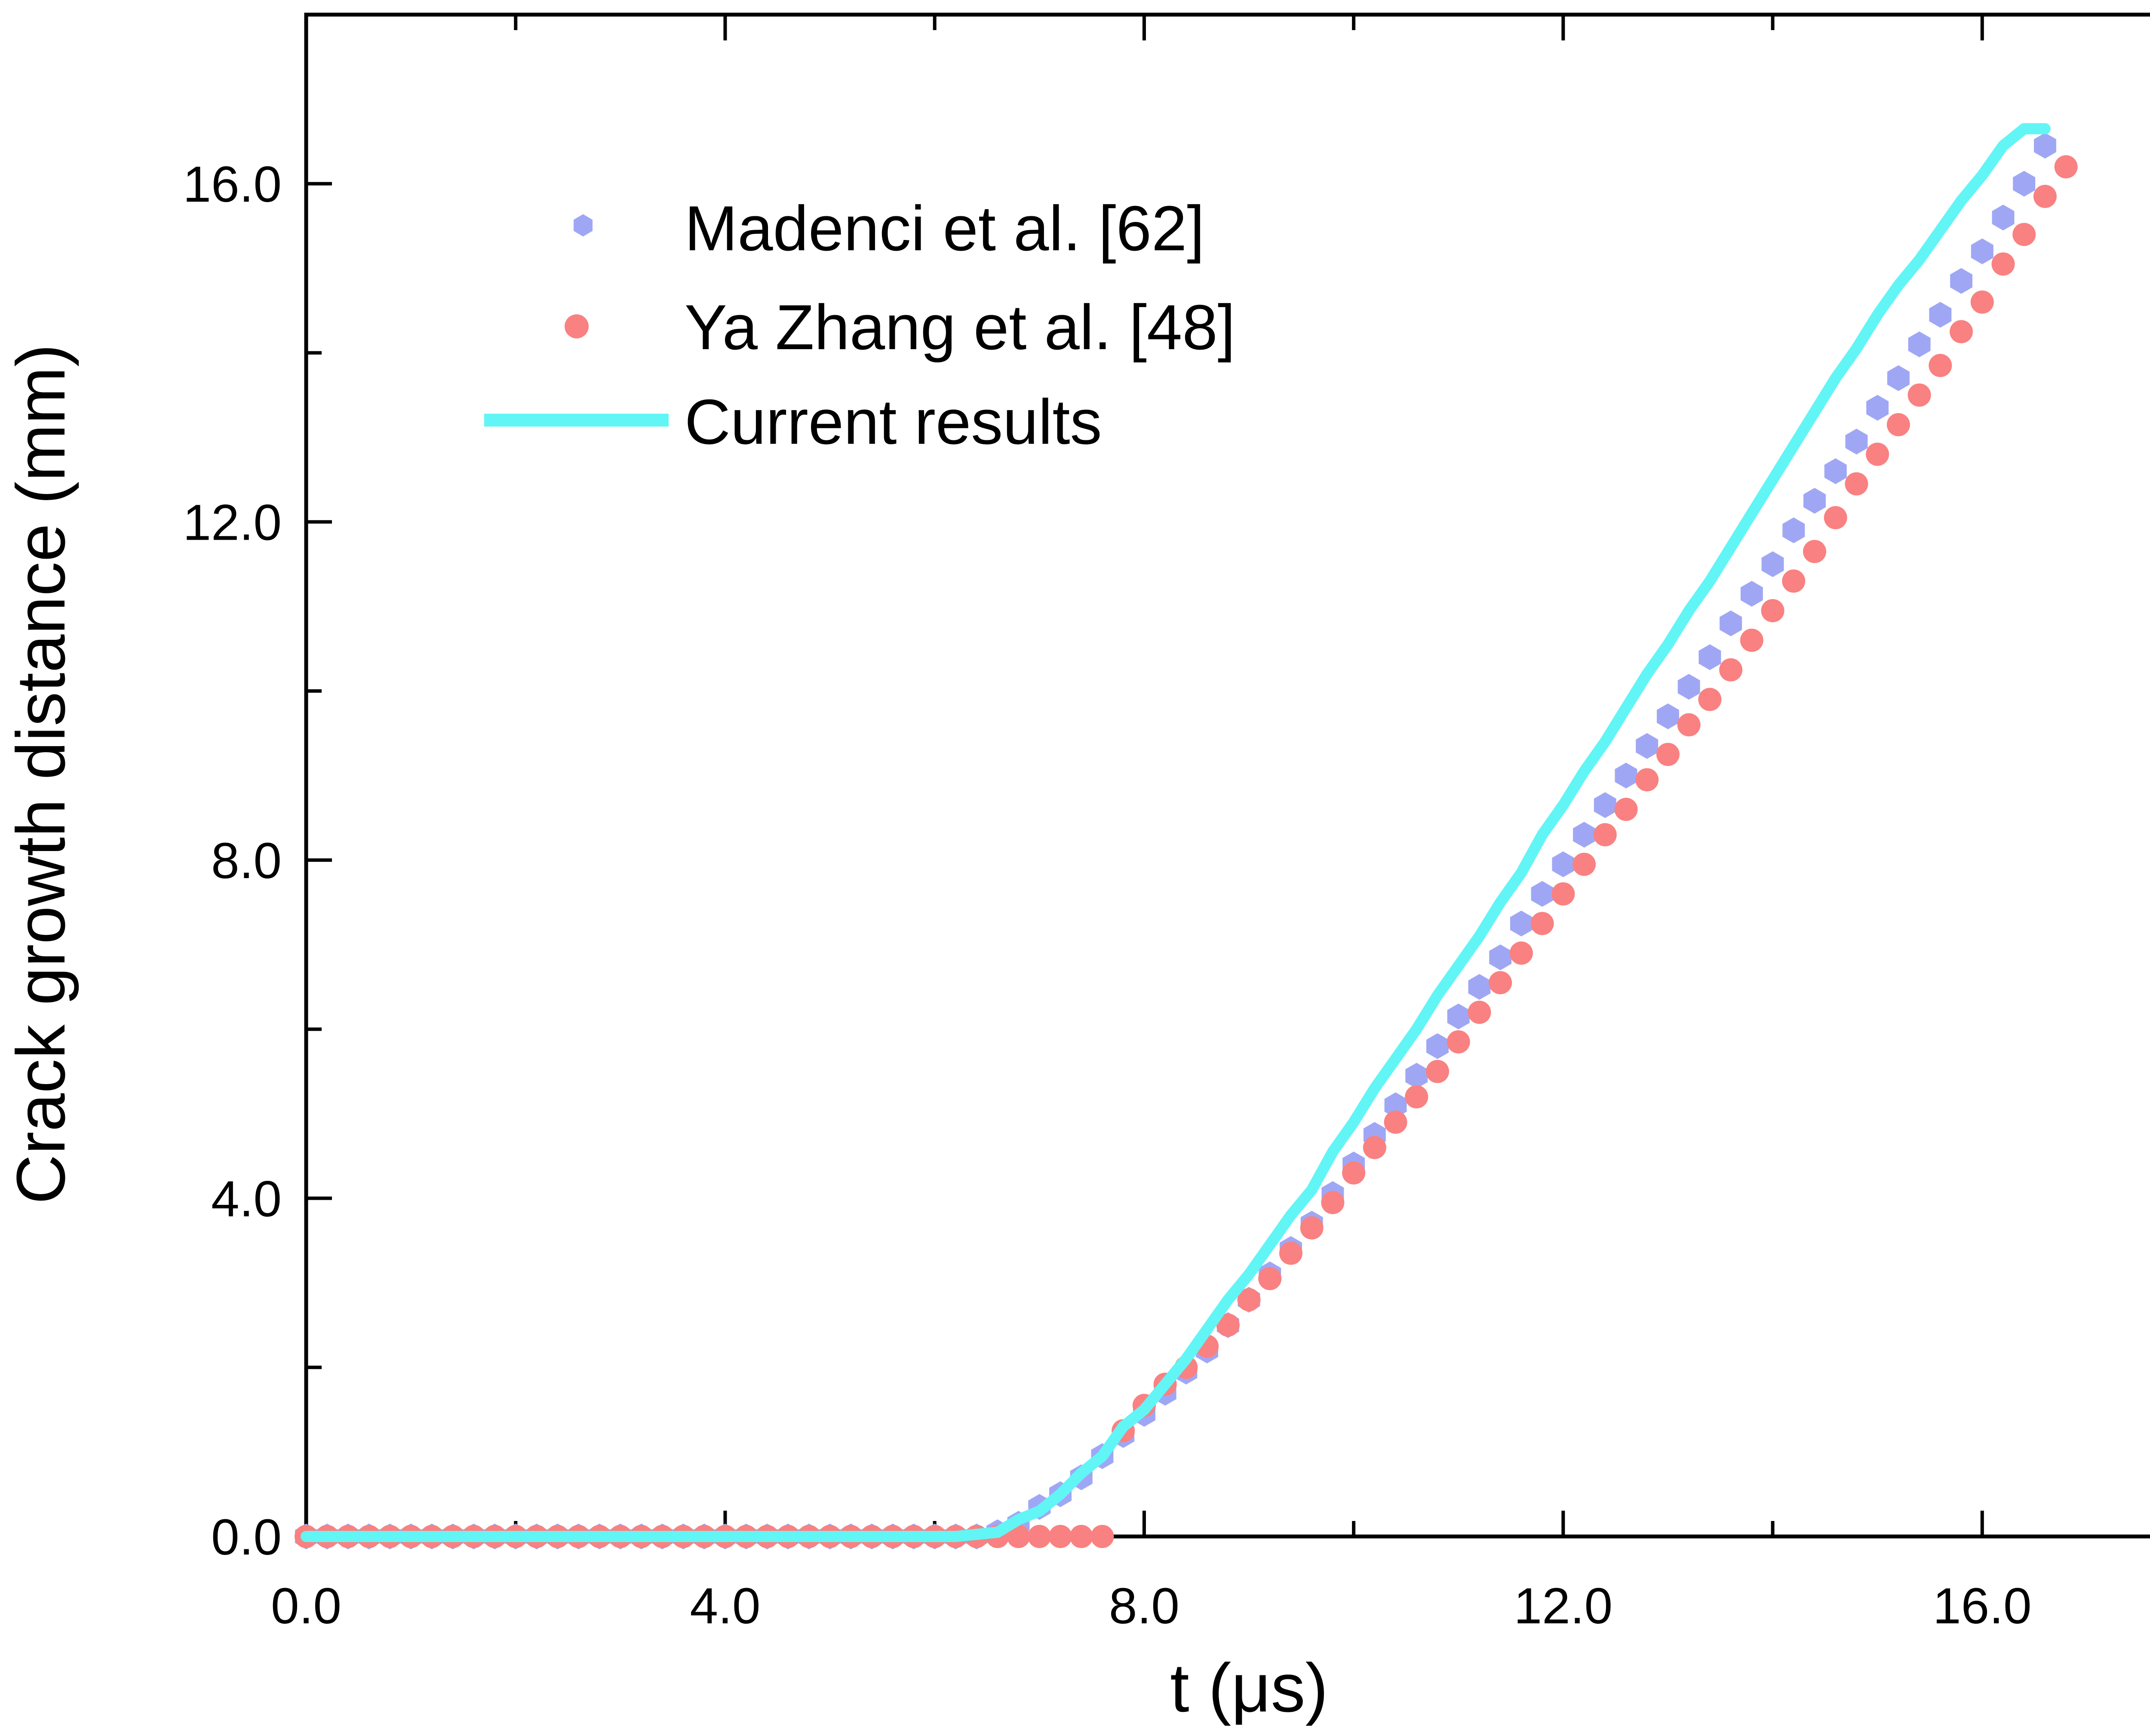  I want to click on y-axis-label: Crack growth distance (mm), so click(40, 774).